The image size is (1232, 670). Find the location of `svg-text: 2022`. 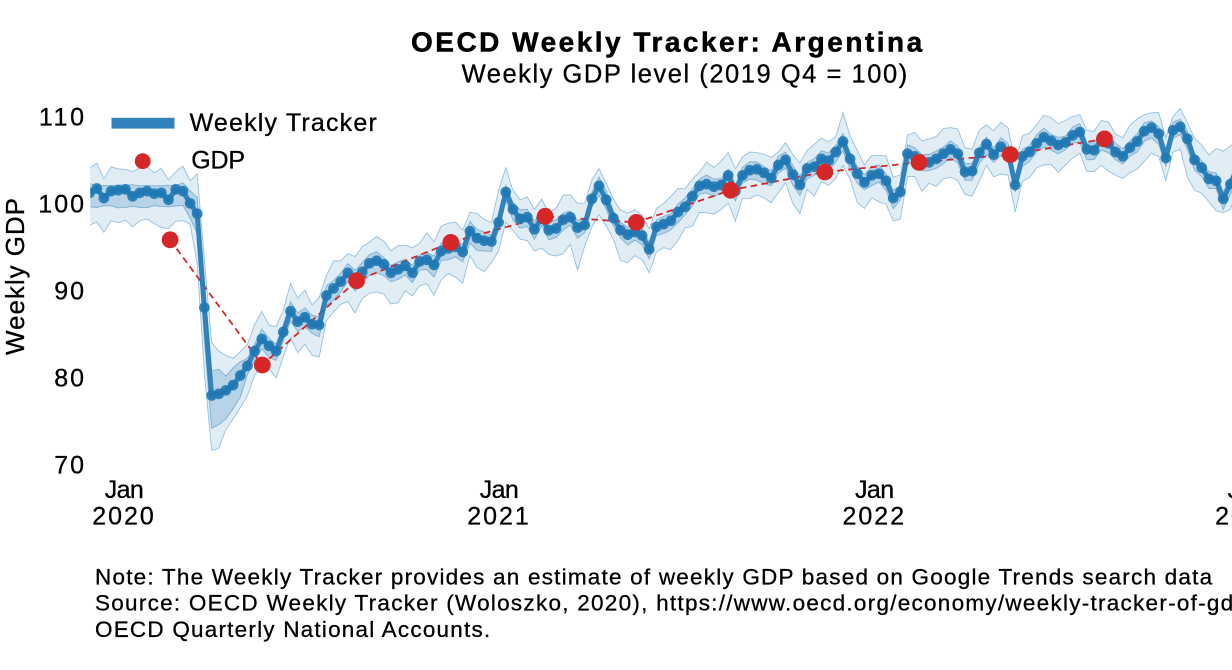

svg-text: 2022 is located at coordinates (875, 516).